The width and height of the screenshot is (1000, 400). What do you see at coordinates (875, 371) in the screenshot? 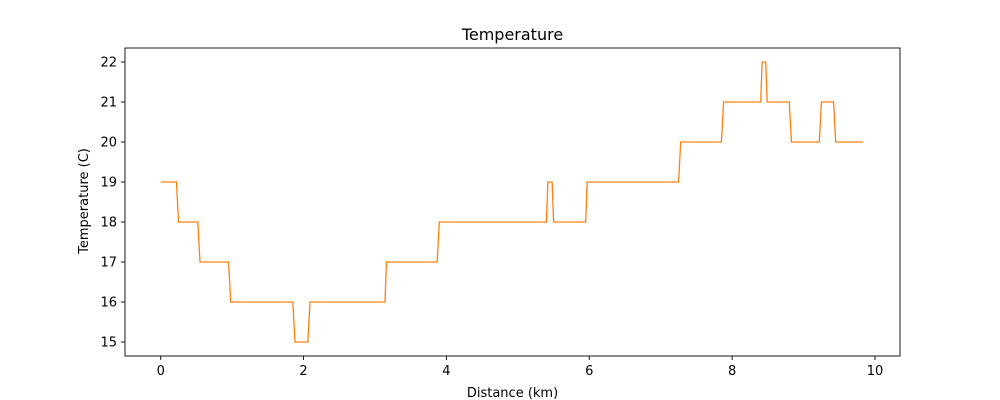
I see `x-tick-label: 10` at bounding box center [875, 371].